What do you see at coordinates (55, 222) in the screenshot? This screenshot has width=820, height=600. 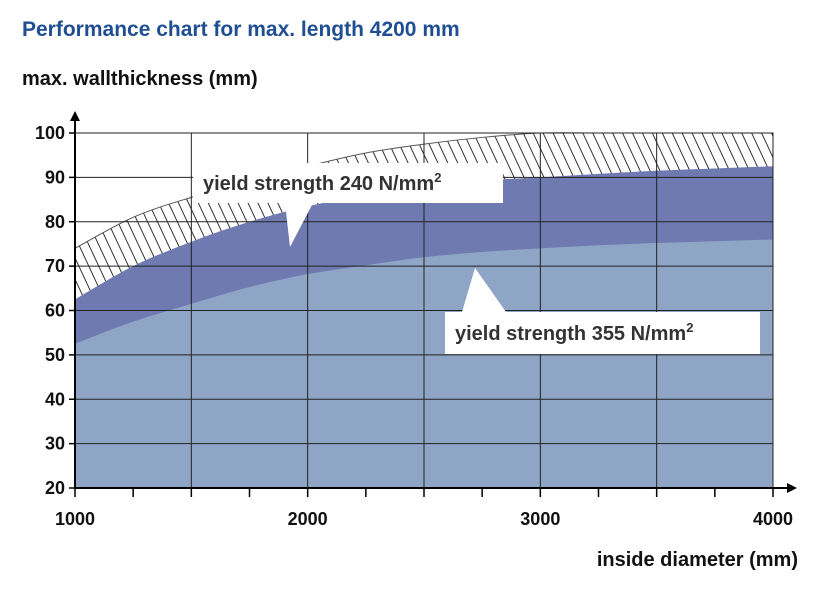 I see `y-tick-label-80: 80` at bounding box center [55, 222].